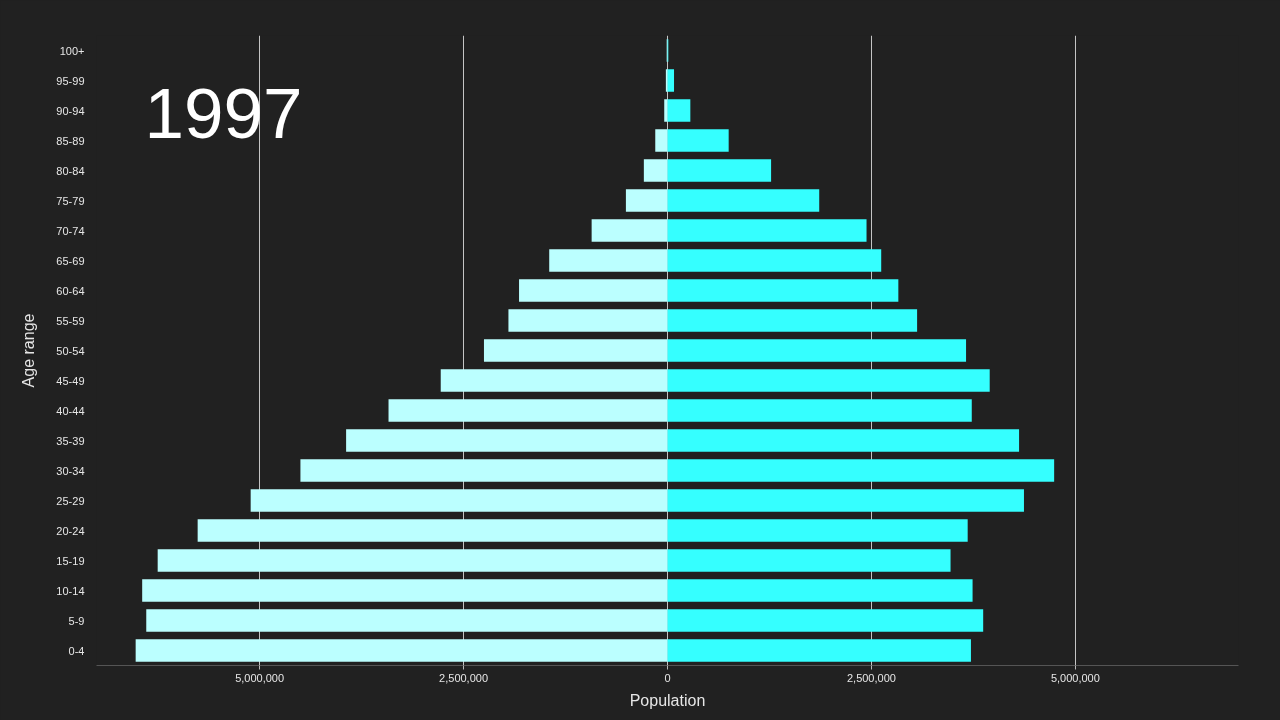 Image resolution: width=1280 pixels, height=720 pixels. What do you see at coordinates (70, 410) in the screenshot?
I see `y-tick-label: 40-44` at bounding box center [70, 410].